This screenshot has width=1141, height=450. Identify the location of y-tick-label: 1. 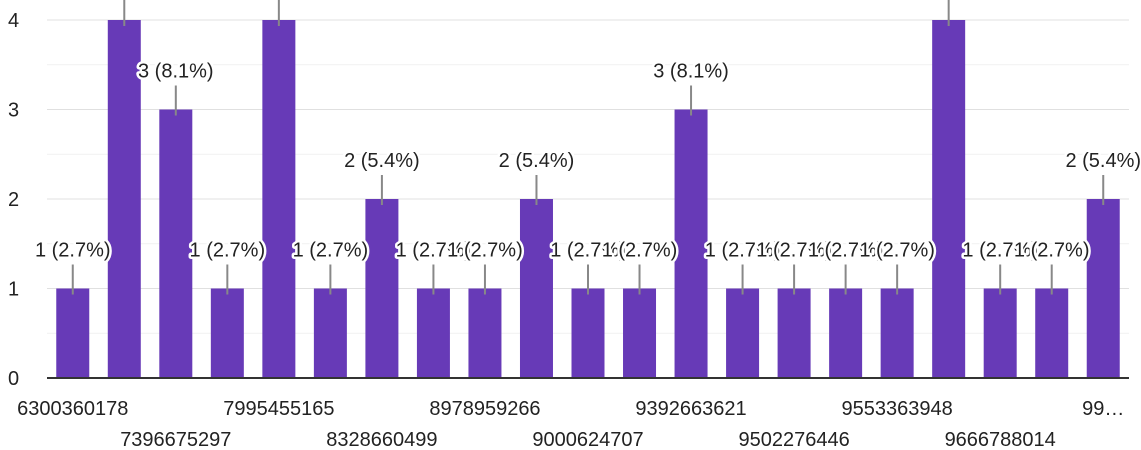
(13, 290).